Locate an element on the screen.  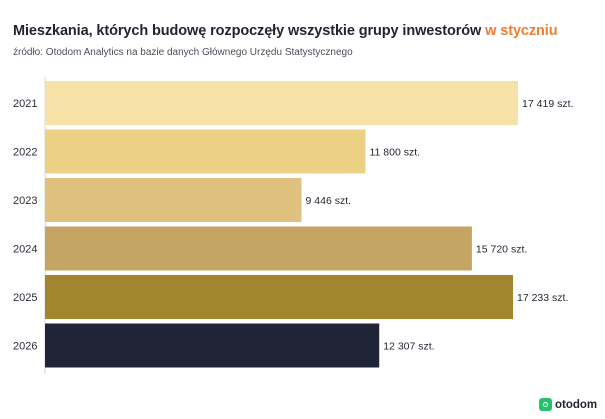
chart-title-highlight: w styczniu is located at coordinates (521, 31).